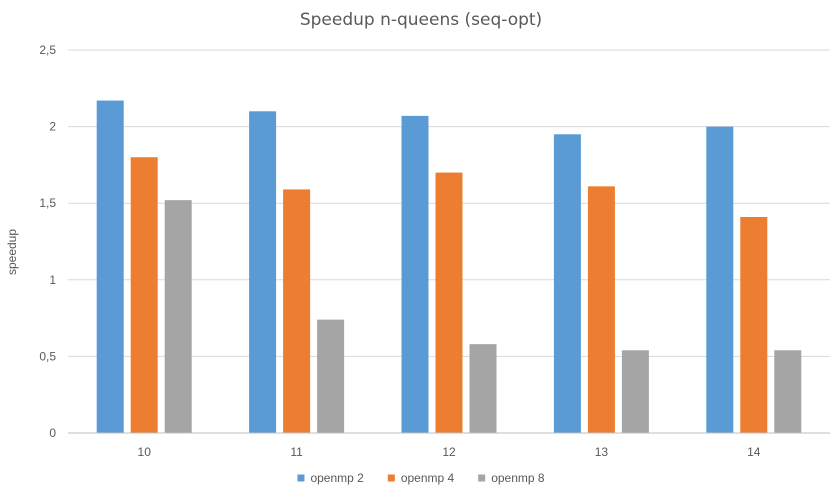 Image resolution: width=840 pixels, height=494 pixels. Describe the element at coordinates (518, 478) in the screenshot. I see `legend-label: openmp 8` at that location.